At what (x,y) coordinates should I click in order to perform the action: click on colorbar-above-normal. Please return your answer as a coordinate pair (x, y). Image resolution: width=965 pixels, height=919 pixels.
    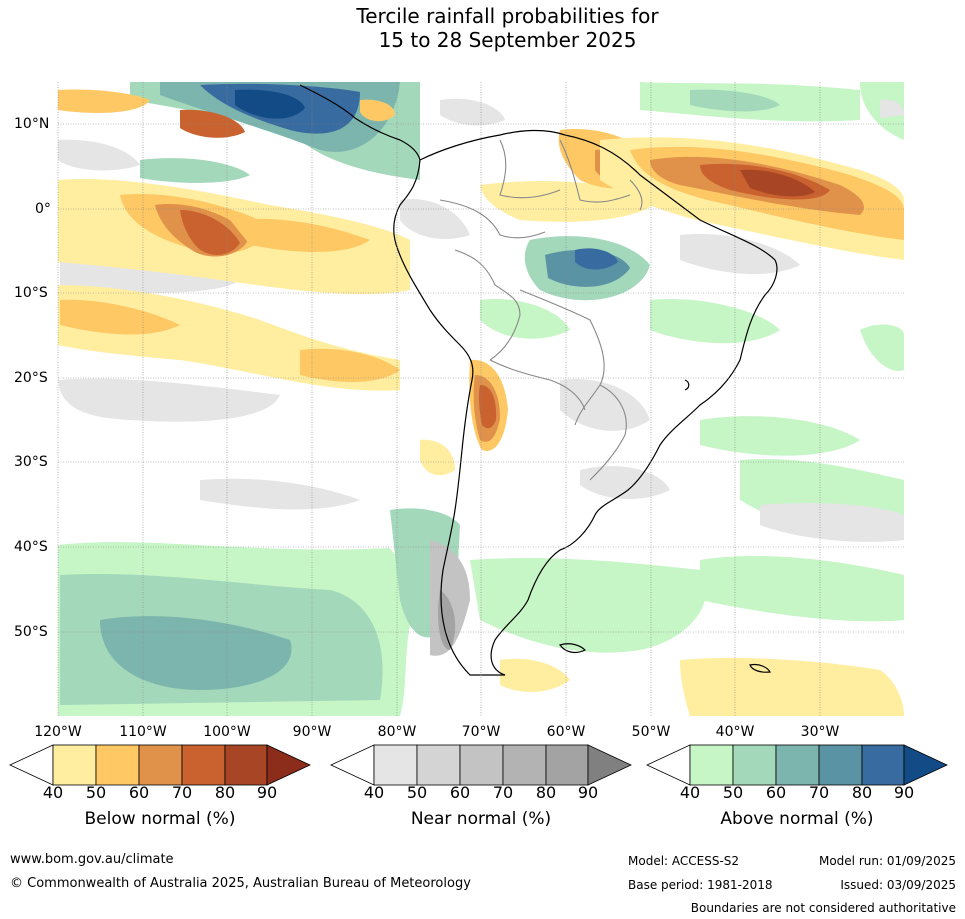
    Looking at the image, I should click on (797, 765).